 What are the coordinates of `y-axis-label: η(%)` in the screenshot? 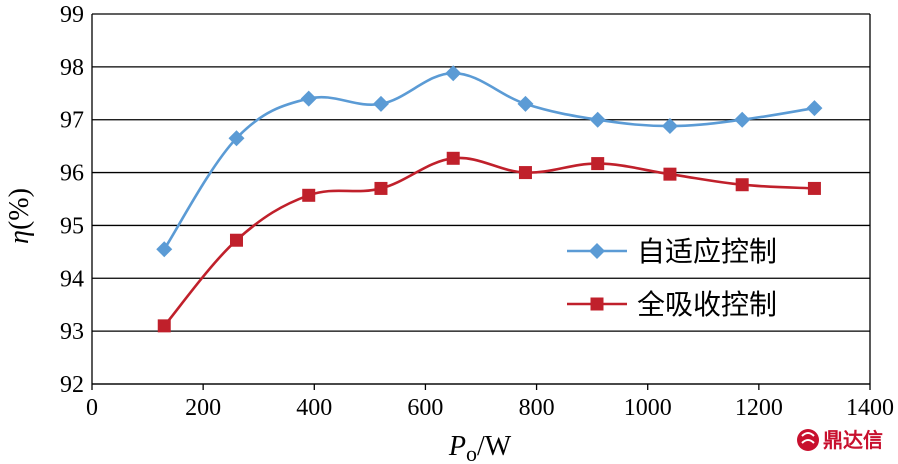 It's located at (19, 216).